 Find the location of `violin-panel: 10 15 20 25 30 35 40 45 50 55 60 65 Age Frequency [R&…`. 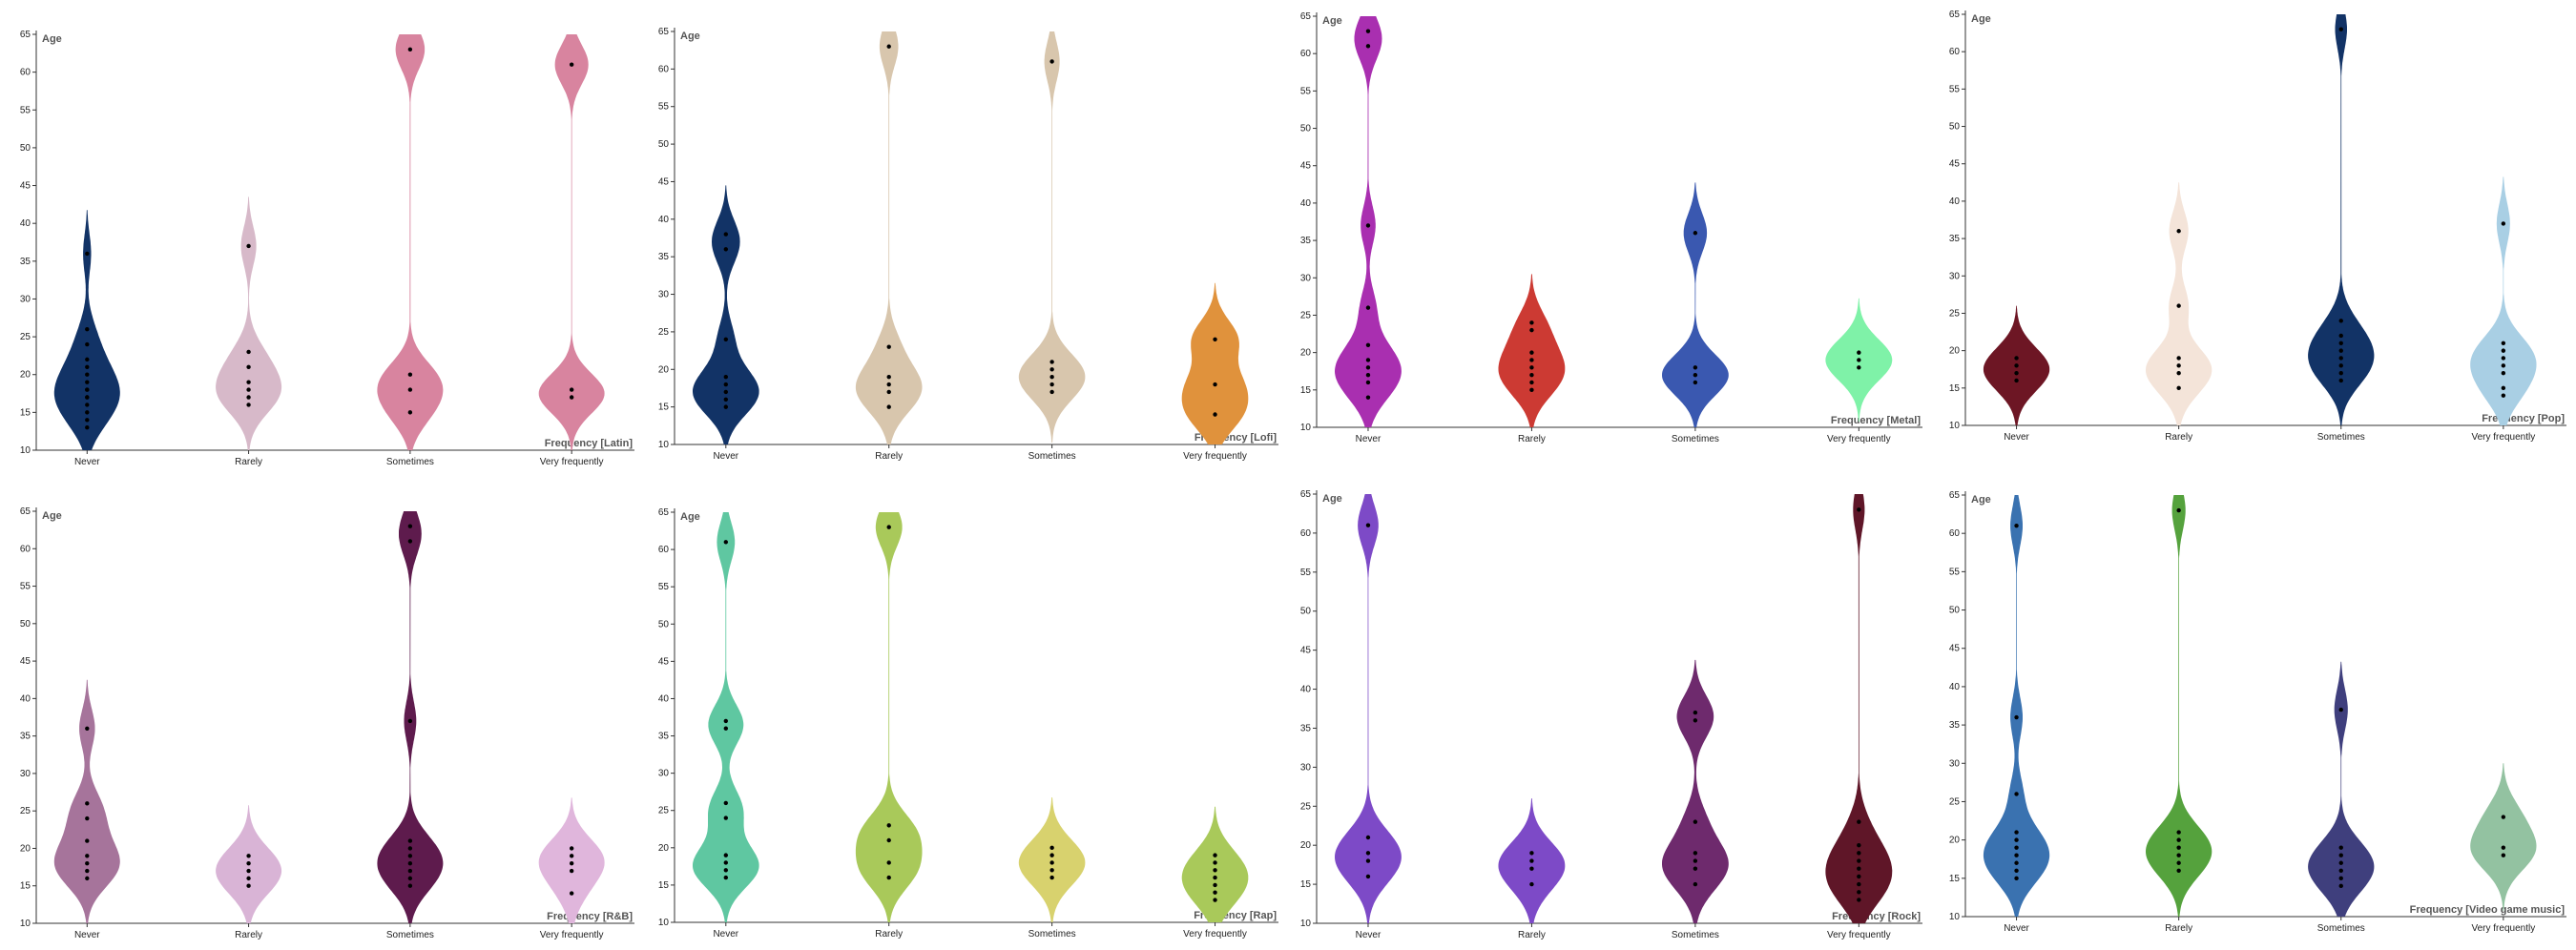

violin-panel: 10 15 20 25 30 35 40 45 50 55 60 65 Age Frequency [R&… is located at coordinates (327, 723).